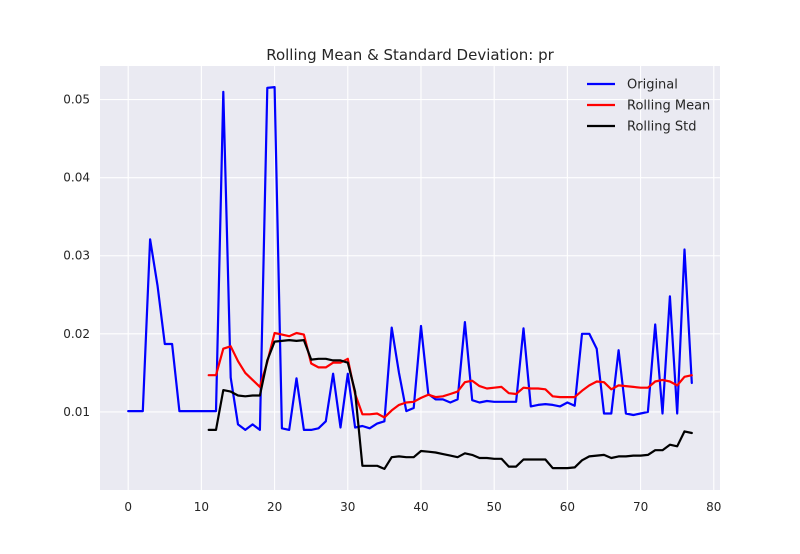 This screenshot has height=554, width=800. Describe the element at coordinates (76, 334) in the screenshot. I see `y-tick-label: 0.02` at that location.